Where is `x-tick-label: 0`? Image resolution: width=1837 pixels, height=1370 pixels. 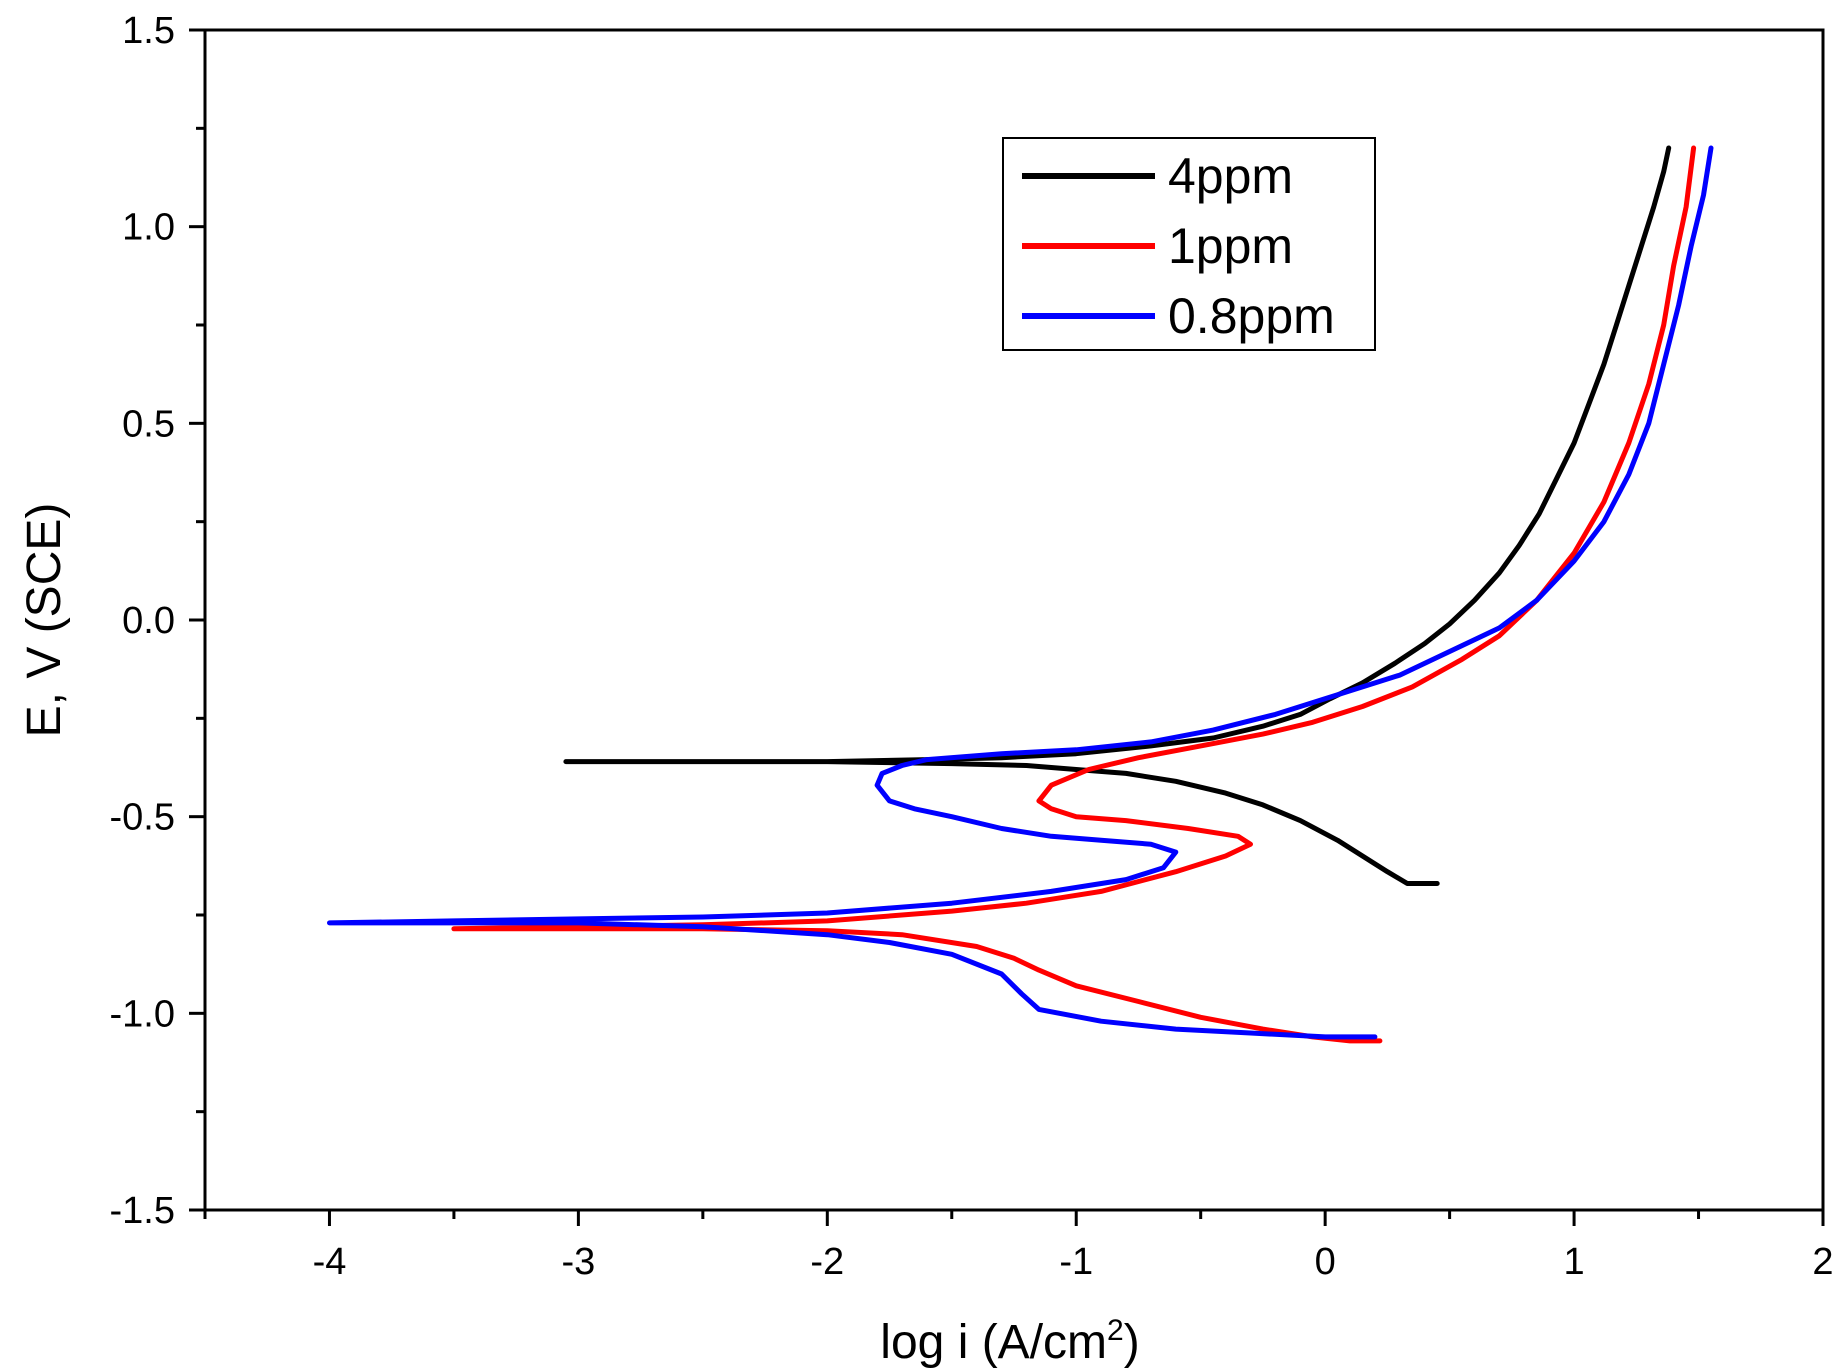
x-tick-label: 0 is located at coordinates (1325, 1262).